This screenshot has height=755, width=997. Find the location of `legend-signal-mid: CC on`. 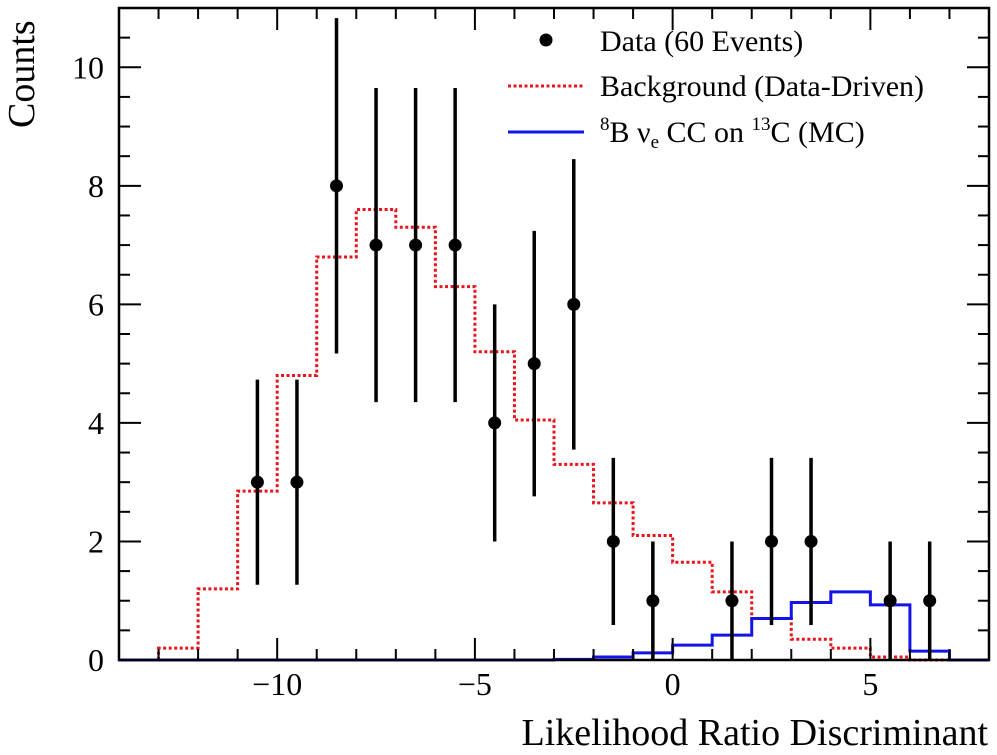

legend-signal-mid: CC on is located at coordinates (705, 132).